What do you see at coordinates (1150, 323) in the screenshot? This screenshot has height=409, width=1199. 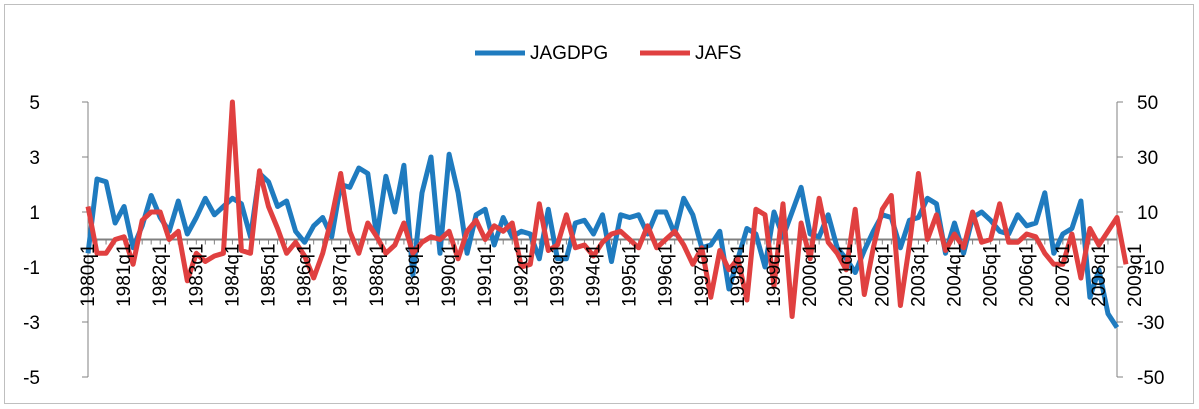 I see `right-tick-label: -30` at bounding box center [1150, 323].